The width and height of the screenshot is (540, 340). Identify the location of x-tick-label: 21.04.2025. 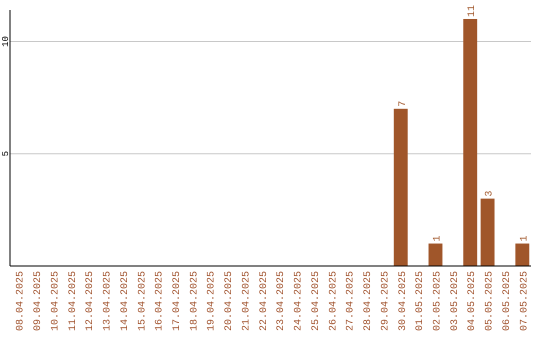
(246, 301).